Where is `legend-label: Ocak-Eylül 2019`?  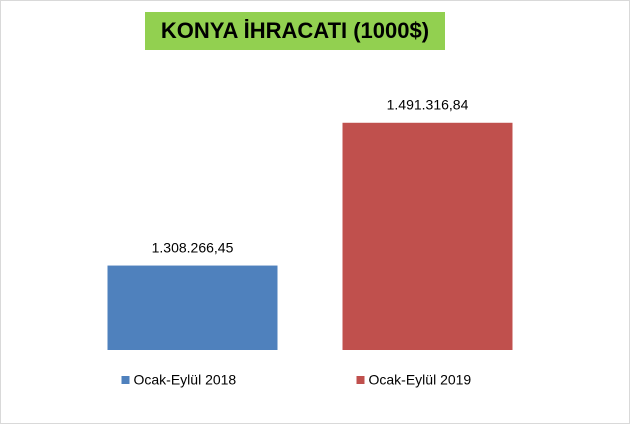 legend-label: Ocak-Eylül 2019 is located at coordinates (420, 380).